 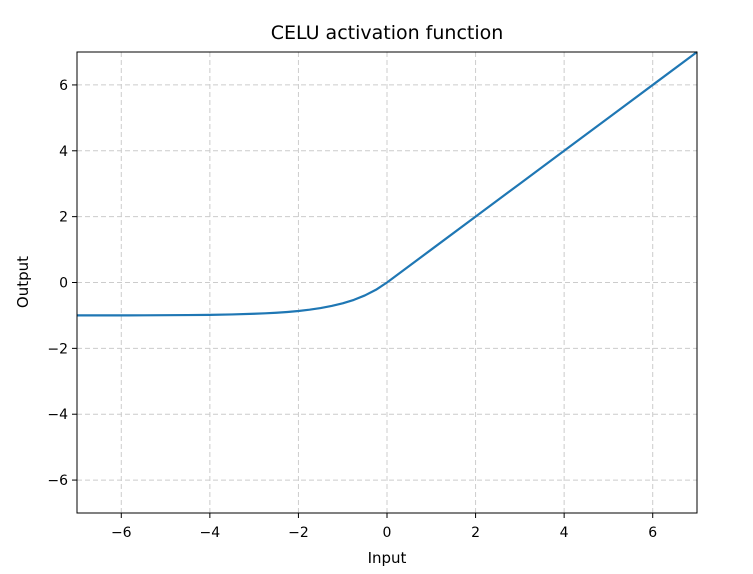 What do you see at coordinates (387, 533) in the screenshot?
I see `x-tick-label: 0` at bounding box center [387, 533].